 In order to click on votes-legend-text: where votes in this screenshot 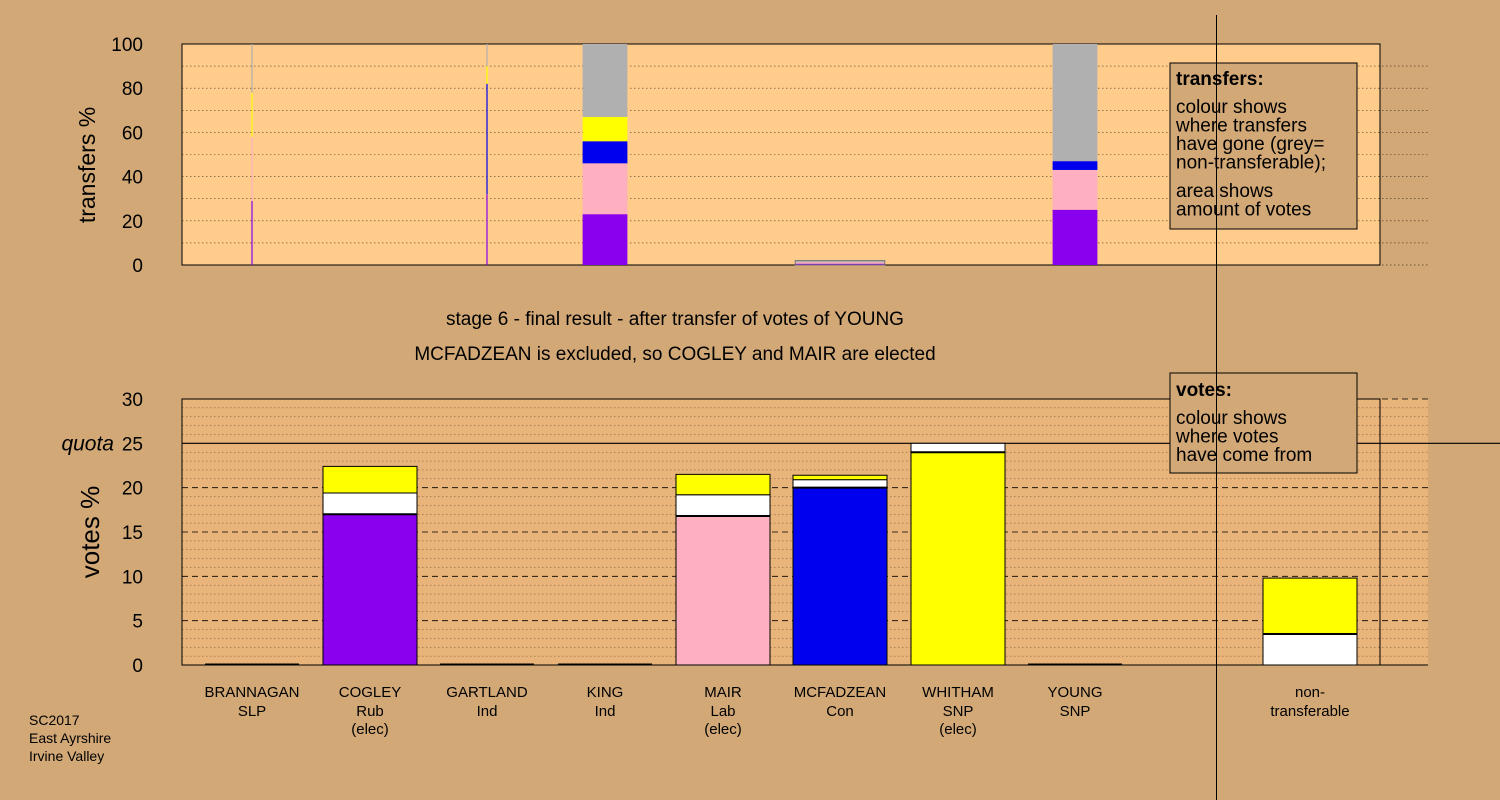, I will do `click(1226, 437)`.